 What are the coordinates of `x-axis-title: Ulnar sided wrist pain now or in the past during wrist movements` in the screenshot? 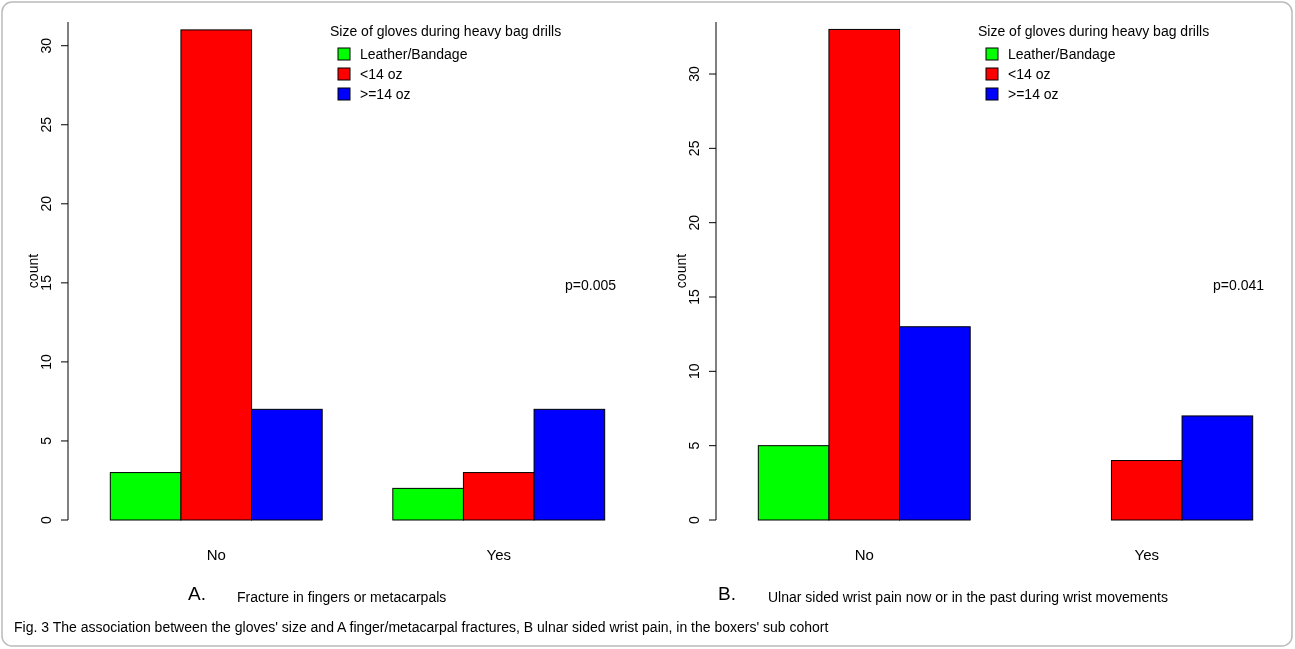 It's located at (968, 597).